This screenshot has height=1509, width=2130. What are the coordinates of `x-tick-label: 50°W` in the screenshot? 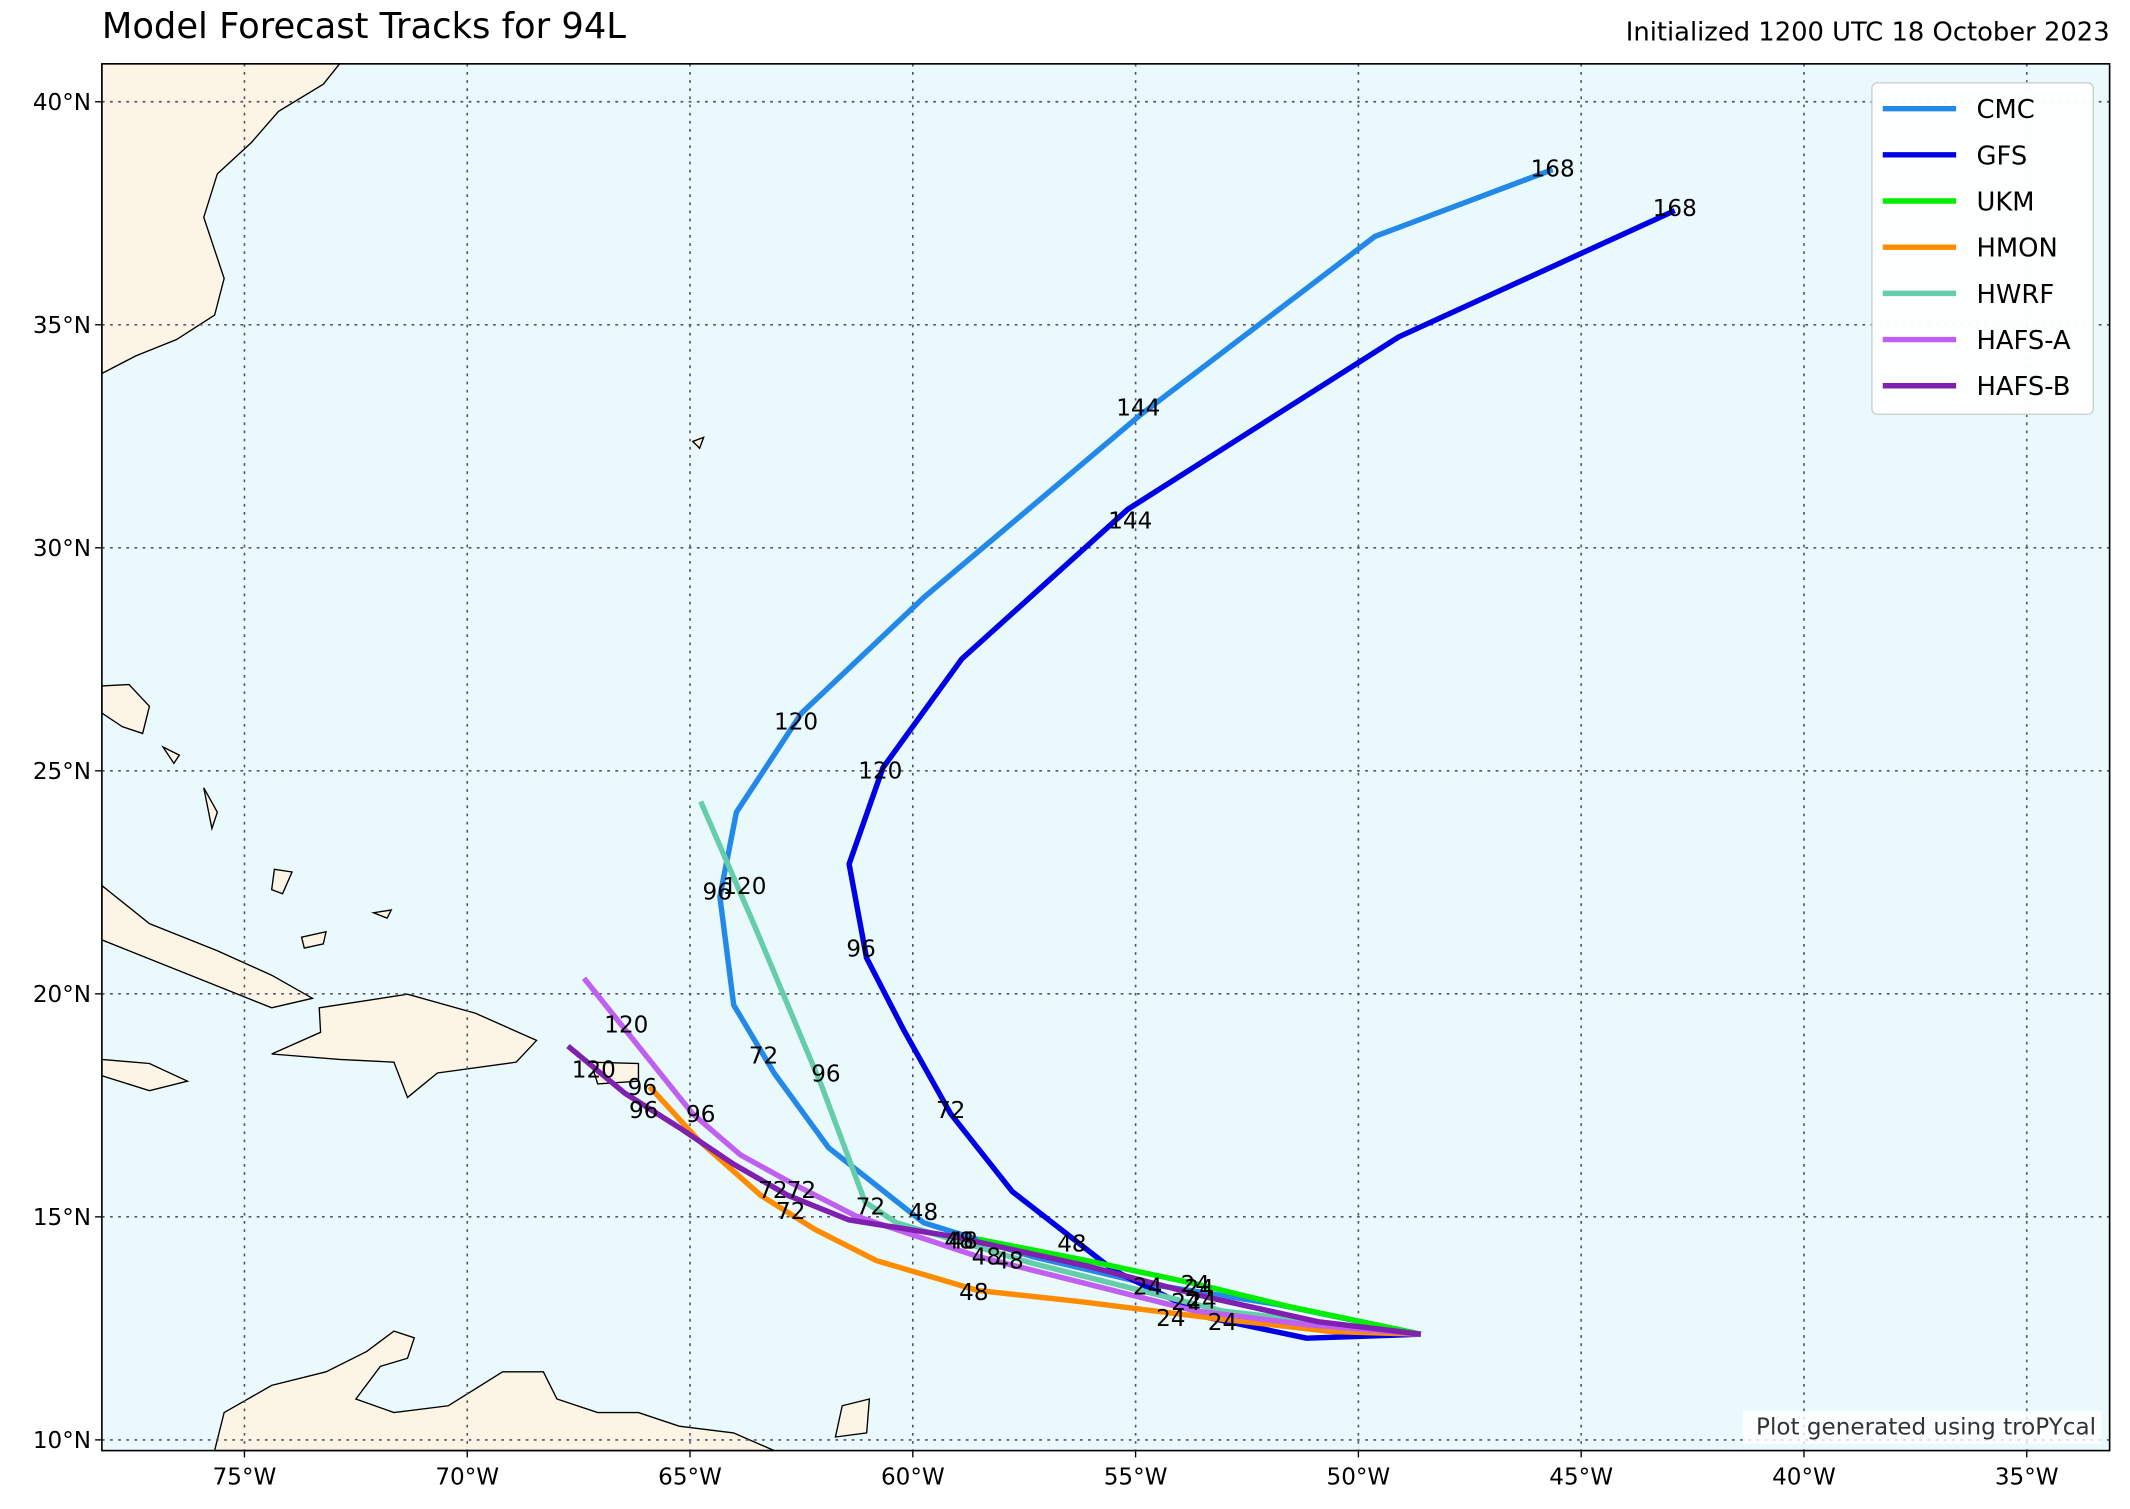 It's located at (1359, 1478).